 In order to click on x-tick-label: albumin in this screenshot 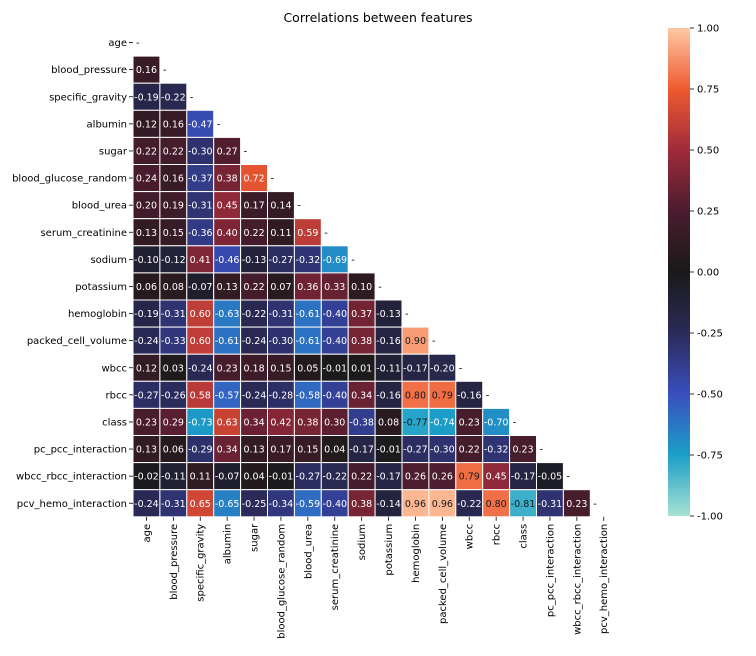, I will do `click(228, 544)`.